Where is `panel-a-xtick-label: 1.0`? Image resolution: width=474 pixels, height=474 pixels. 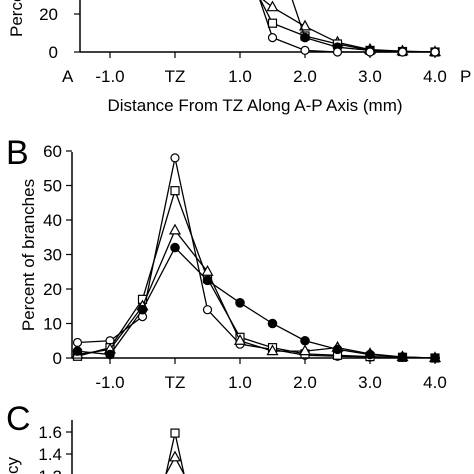
panel-a-xtick-label: 1.0 is located at coordinates (240, 76).